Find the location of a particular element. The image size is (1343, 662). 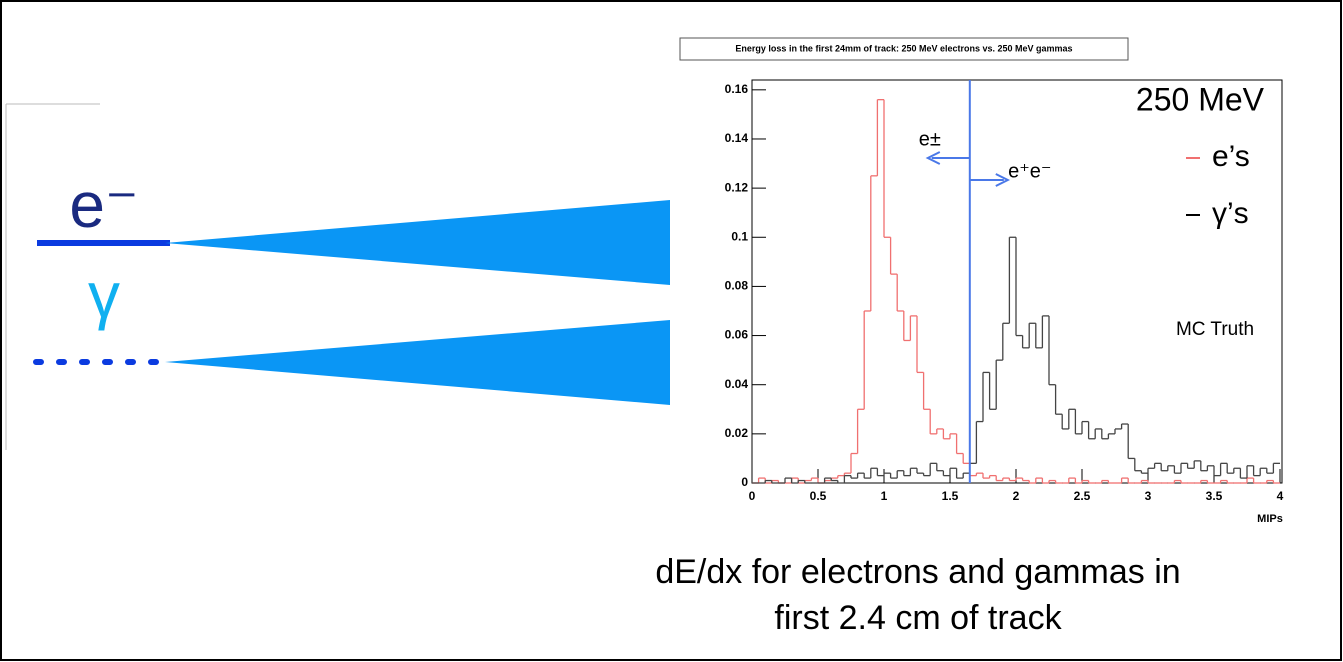

y-tick-label: 0.04 is located at coordinates (737, 384).